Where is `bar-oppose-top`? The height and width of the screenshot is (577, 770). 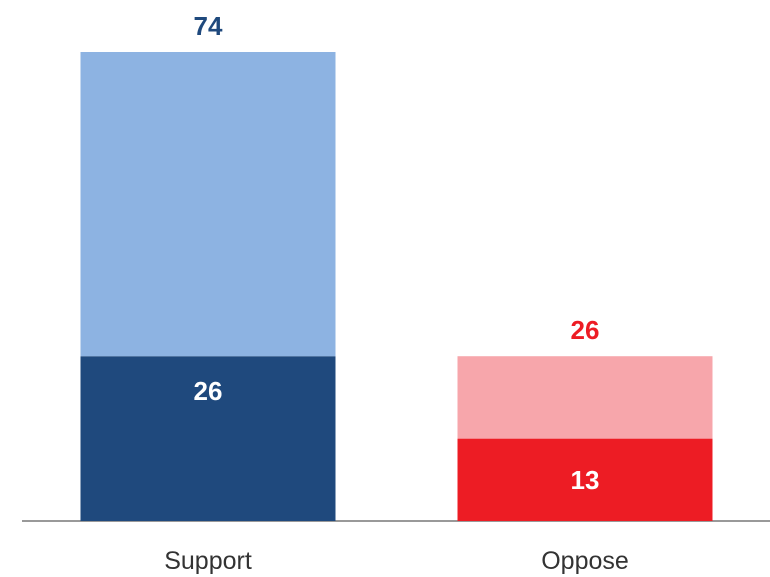
bar-oppose-top is located at coordinates (585, 397).